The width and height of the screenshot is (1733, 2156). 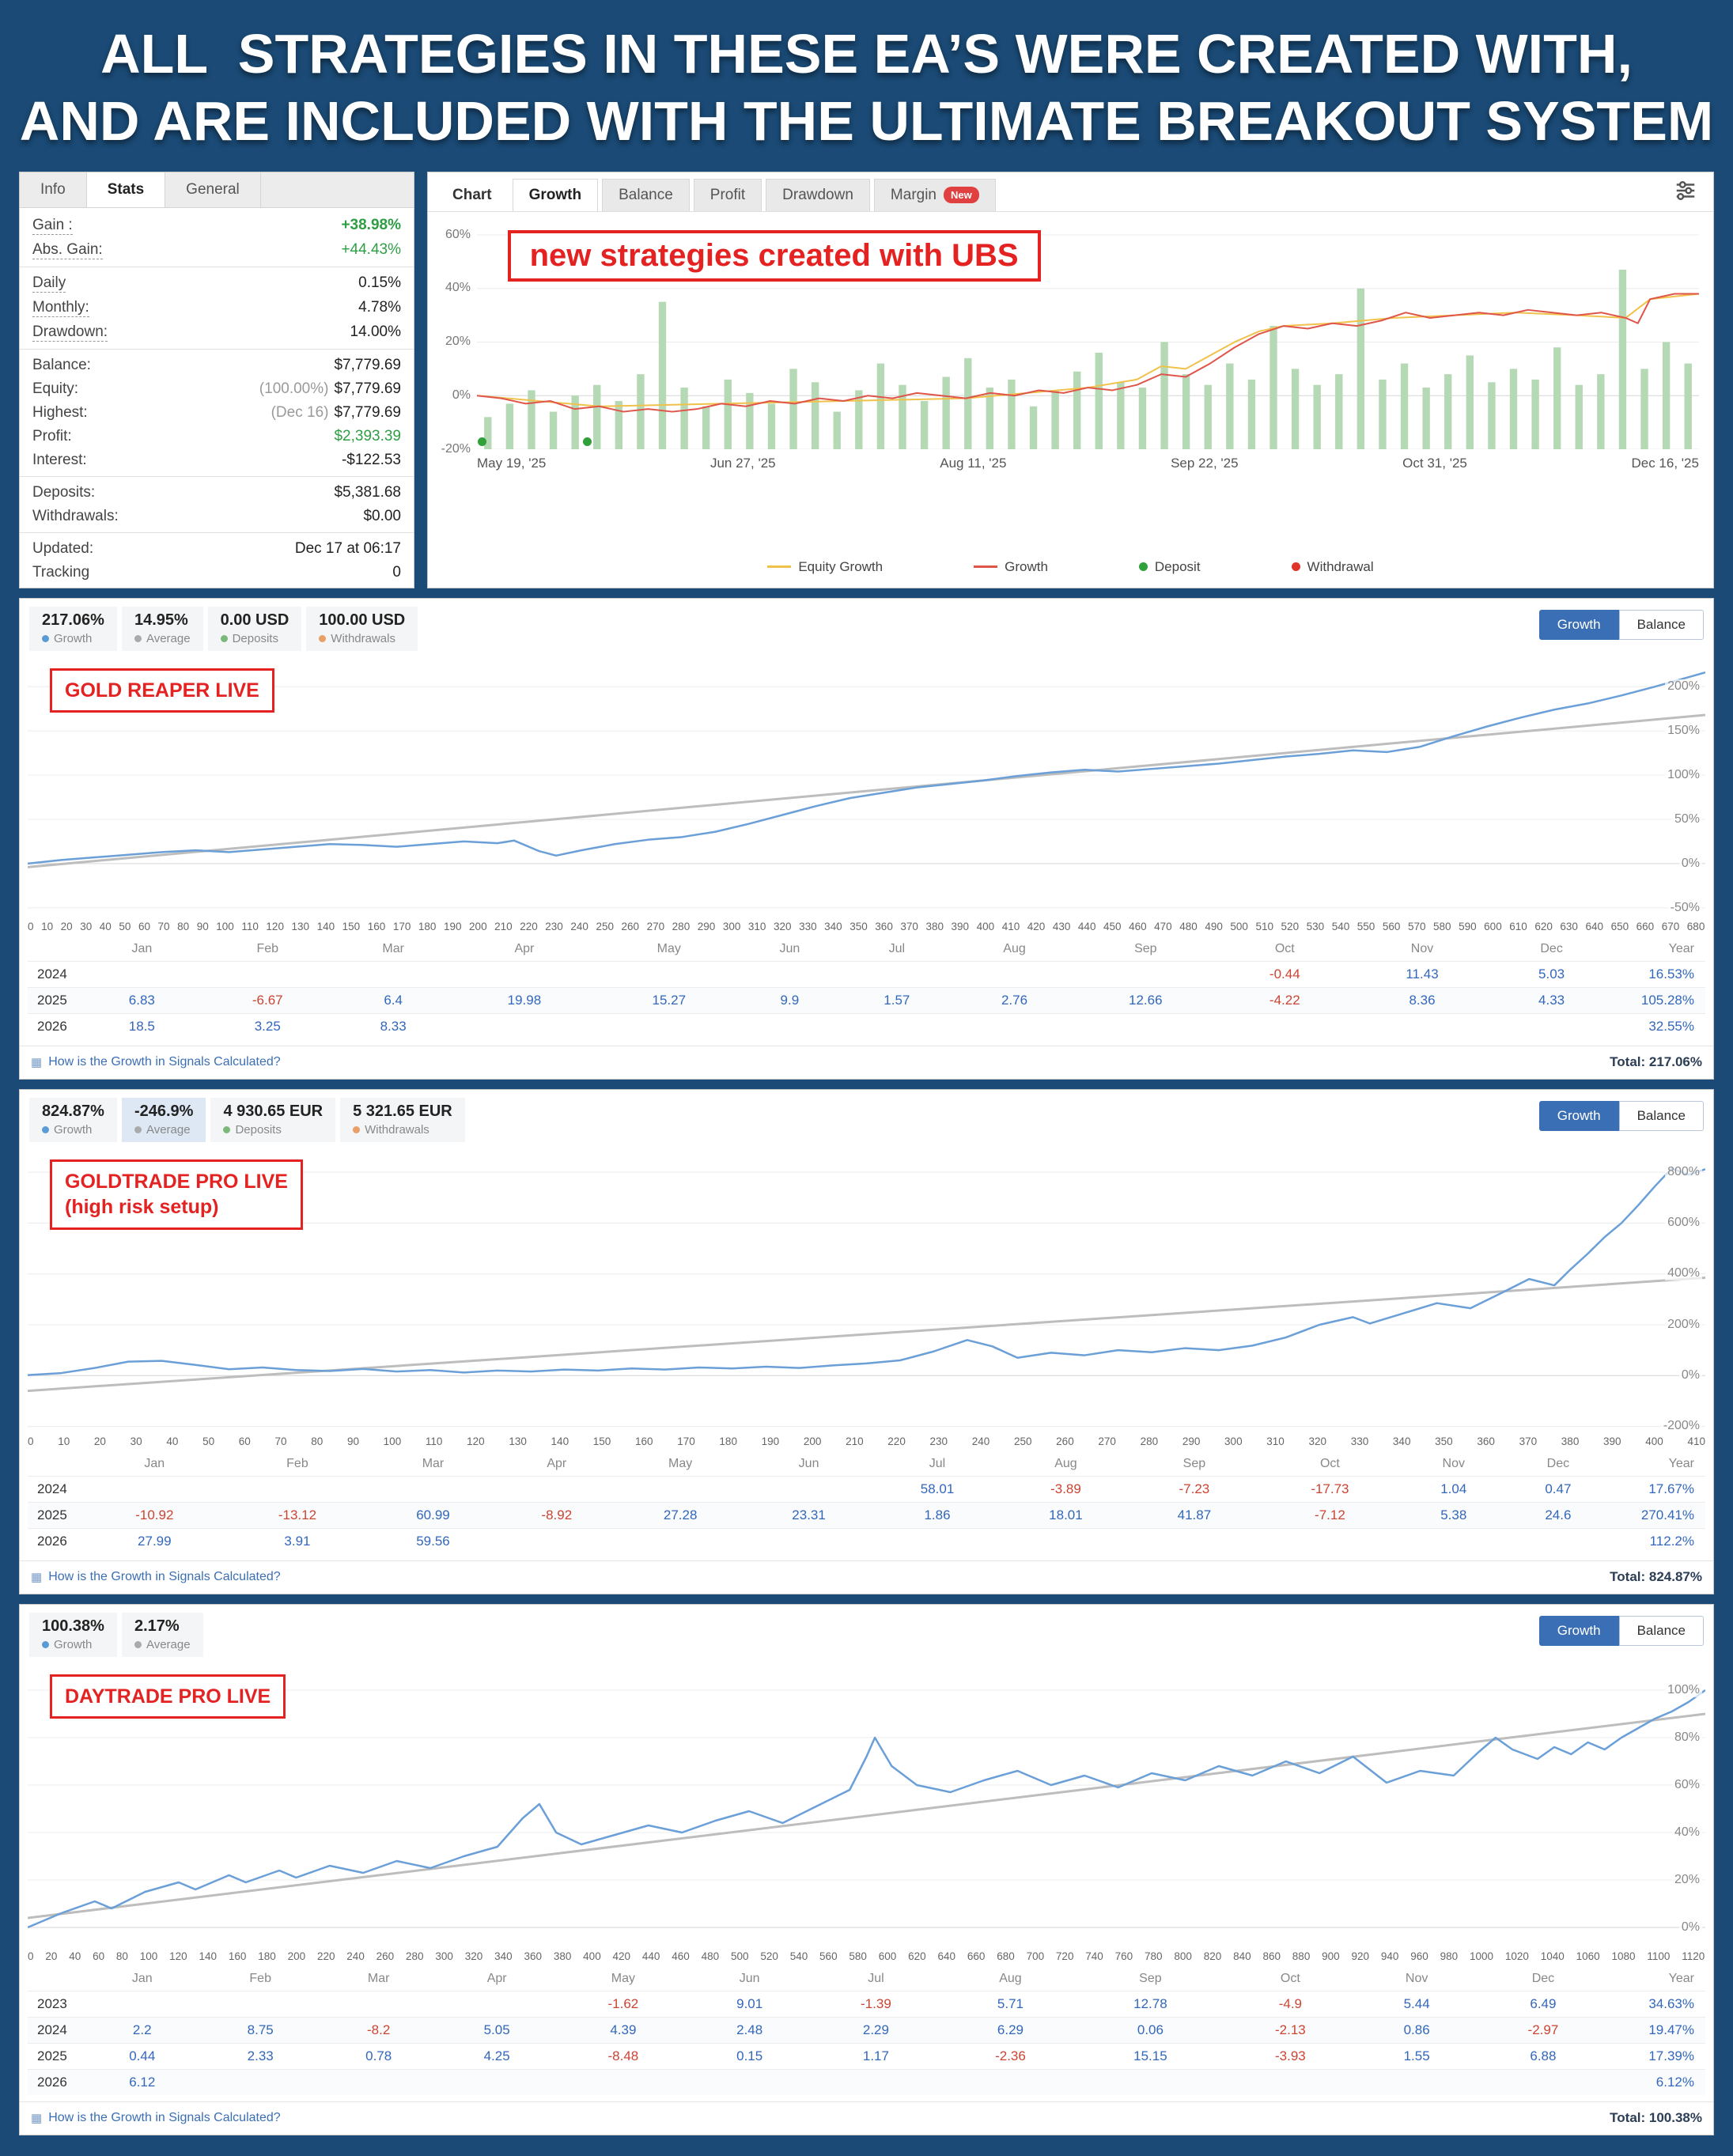 What do you see at coordinates (68, 249) in the screenshot?
I see `stat-label: Abs. Gain:` at bounding box center [68, 249].